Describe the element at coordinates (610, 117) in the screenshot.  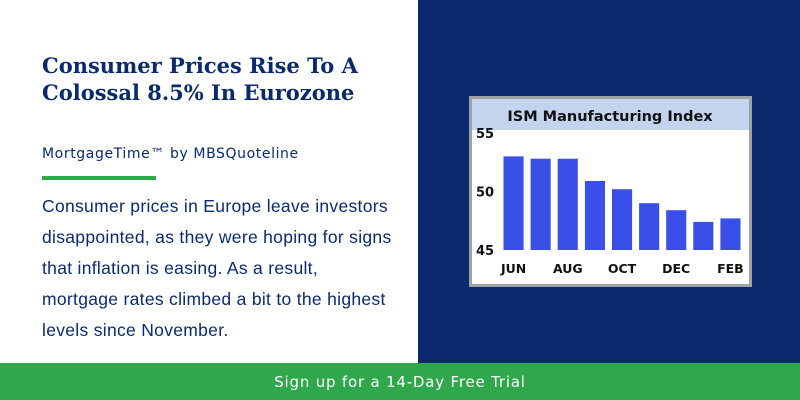
I see `chart-title: ISM Manufacturing Index` at that location.